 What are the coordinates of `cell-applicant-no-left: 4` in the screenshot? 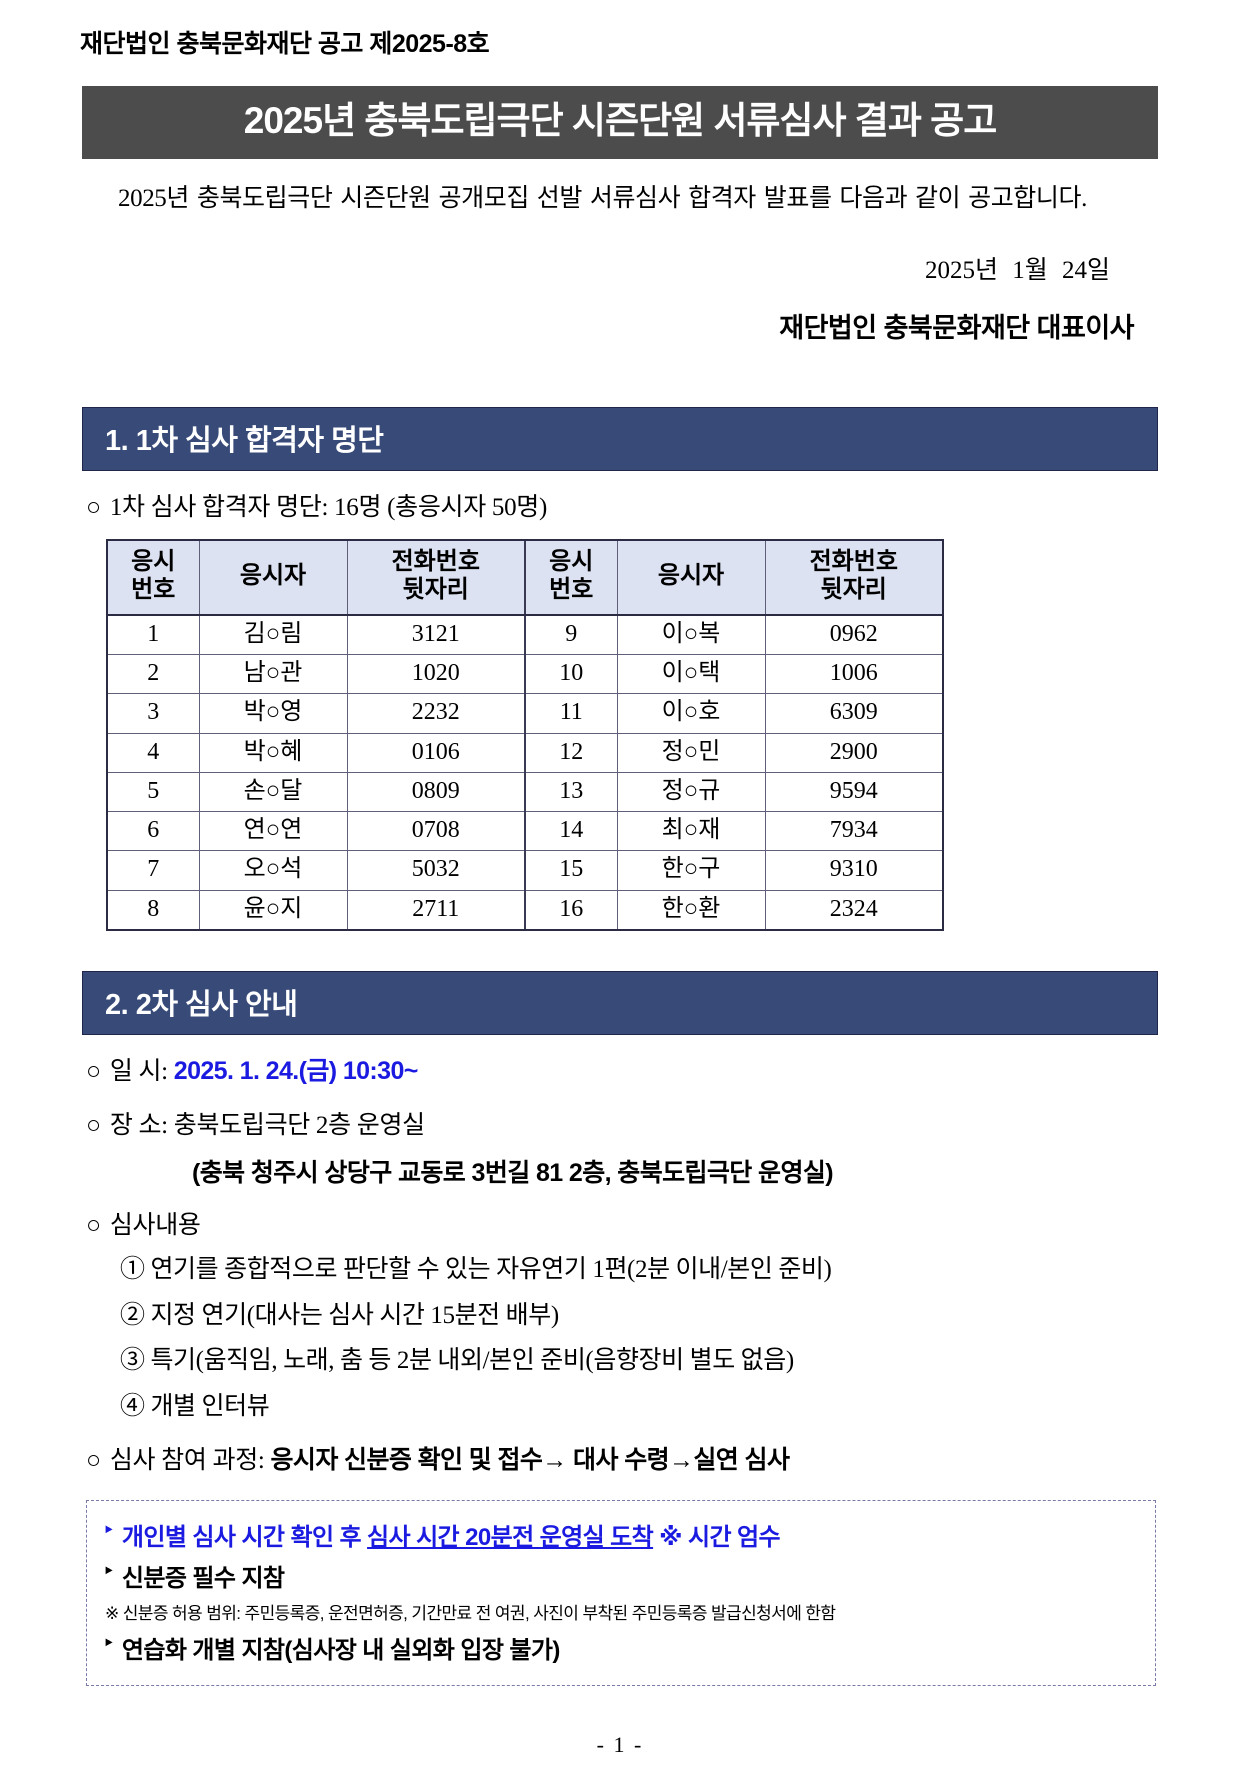 It's located at (153, 752).